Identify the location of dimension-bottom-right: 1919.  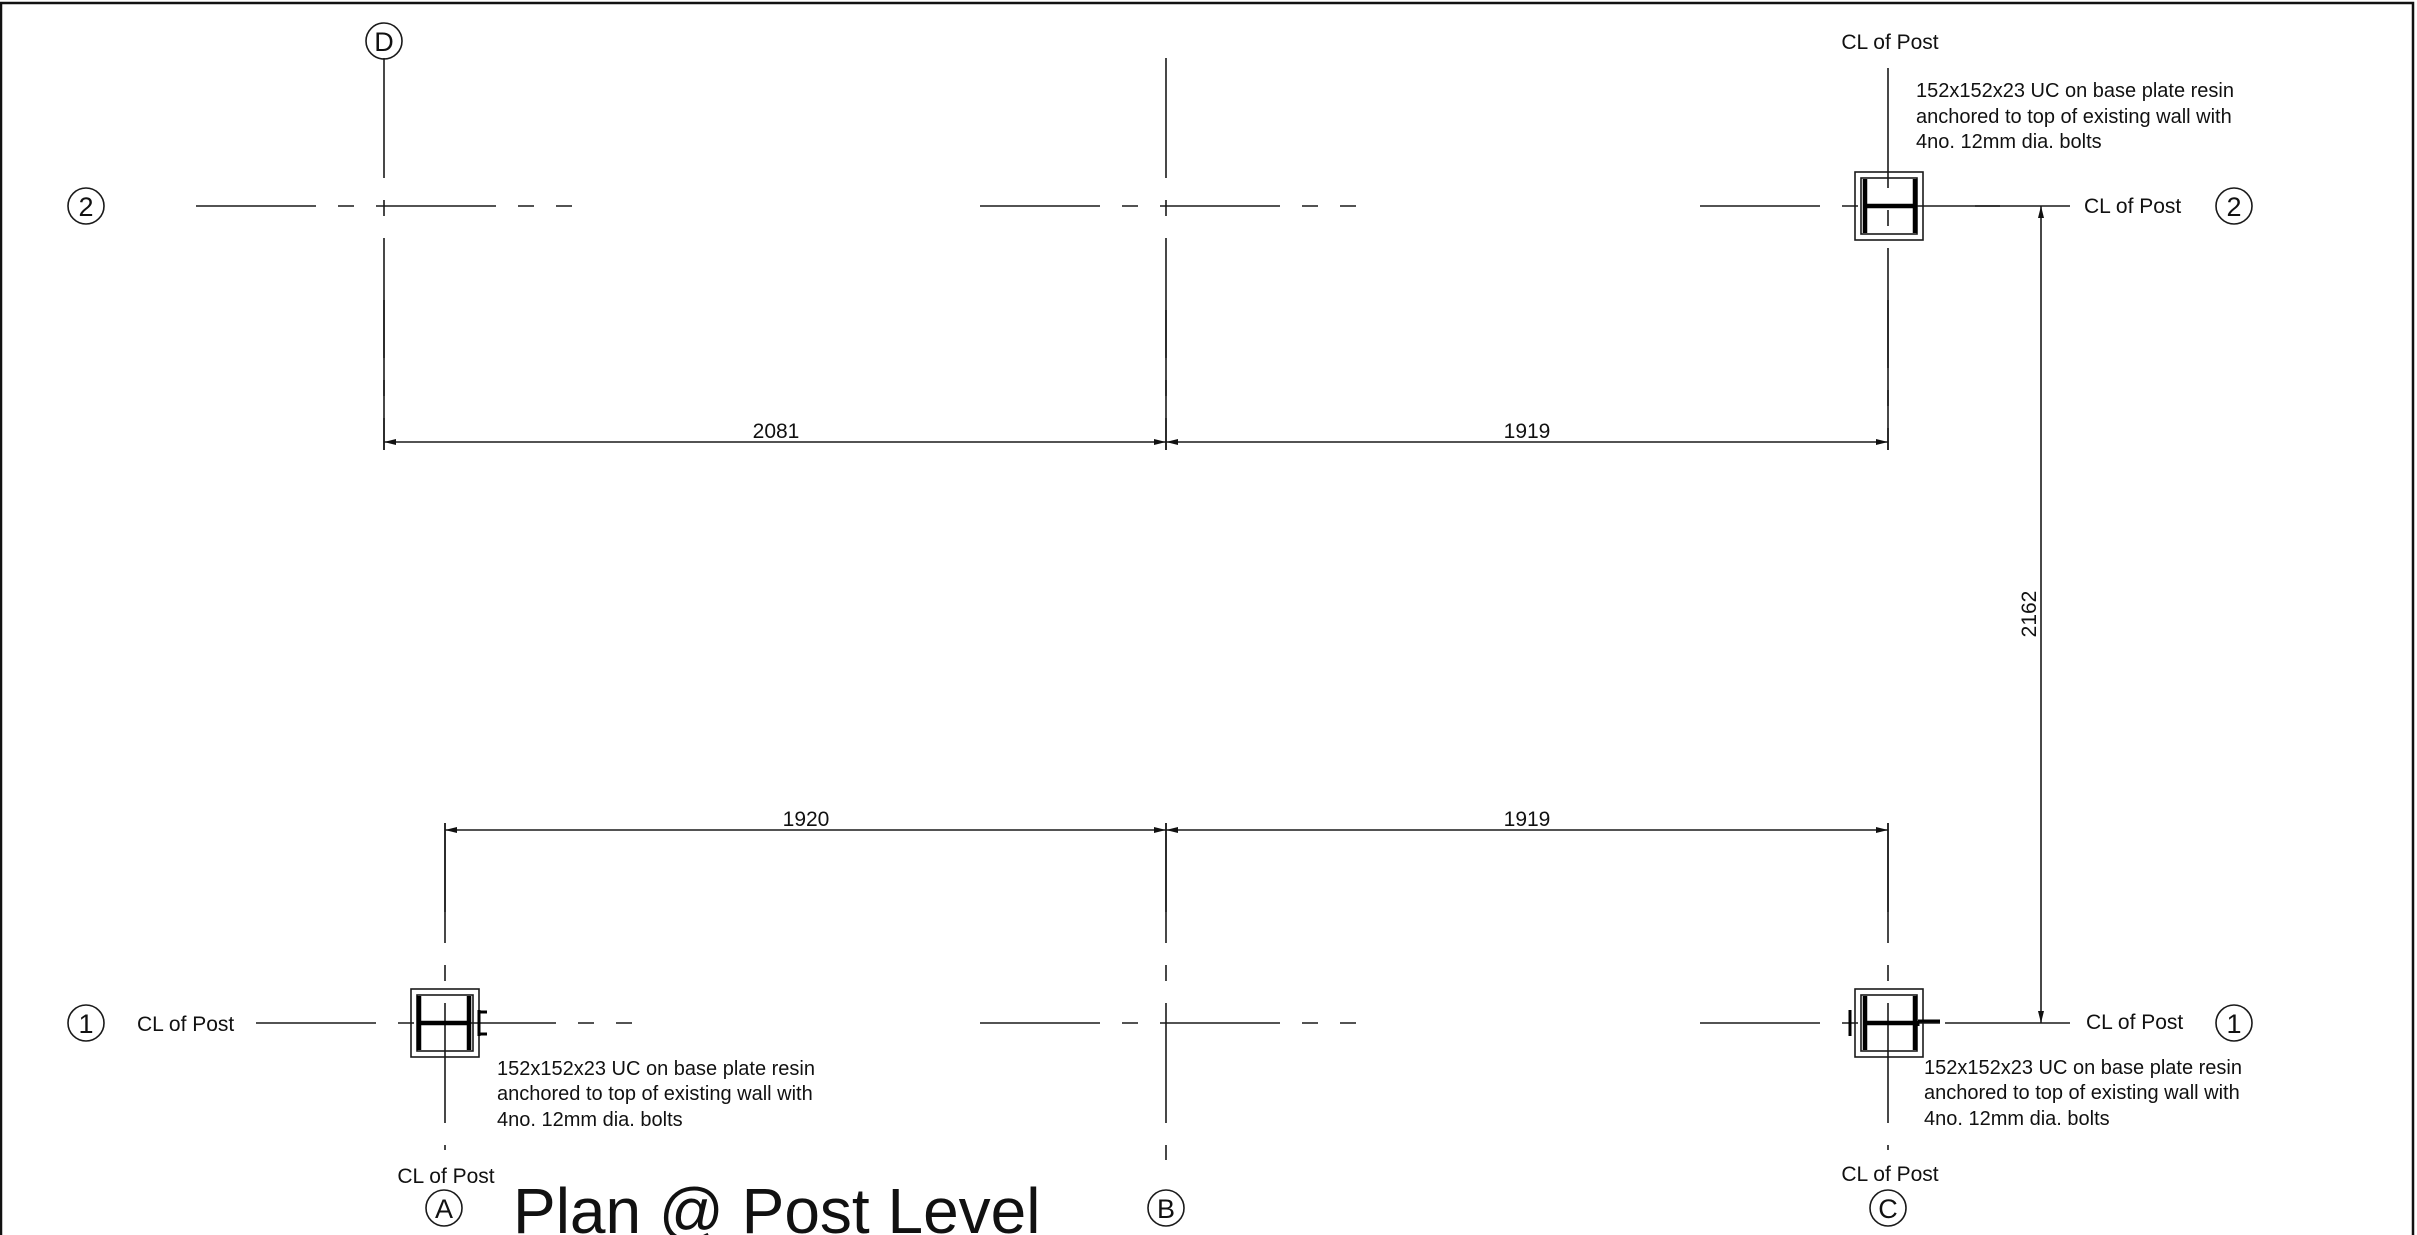
(1527, 860).